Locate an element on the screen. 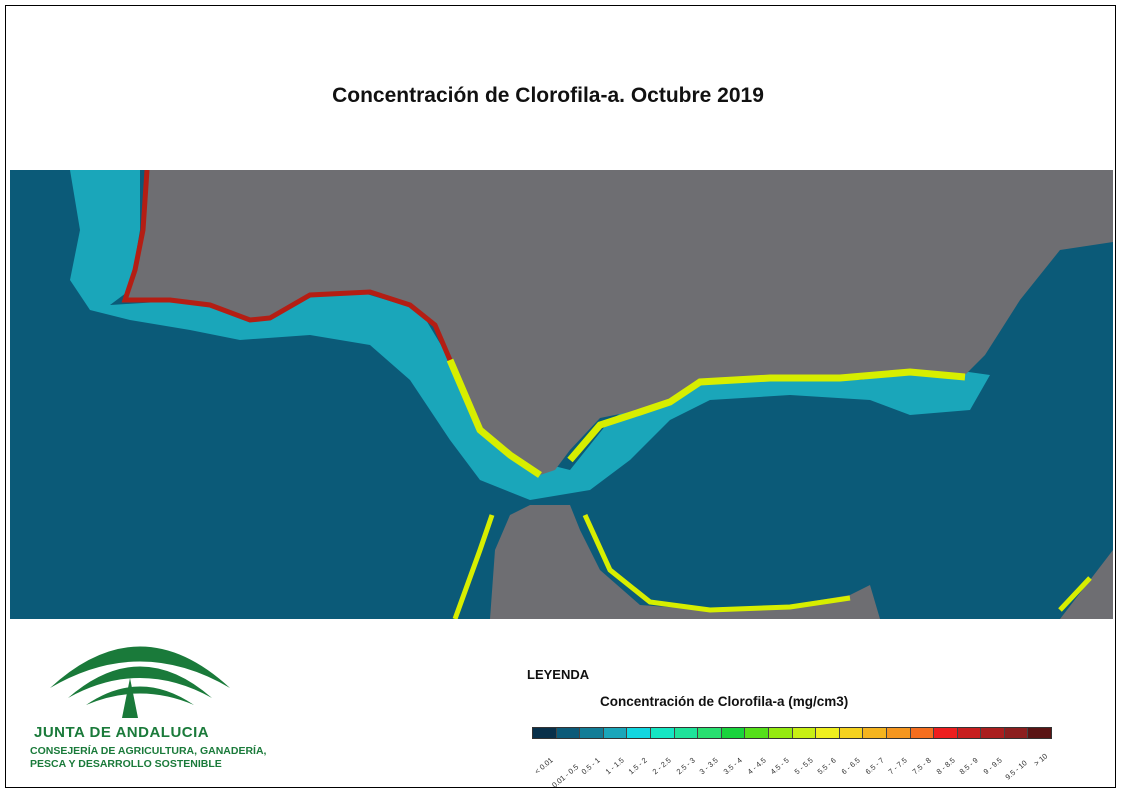 The height and width of the screenshot is (794, 1123). legend-label: 5.5 - 6 is located at coordinates (827, 766).